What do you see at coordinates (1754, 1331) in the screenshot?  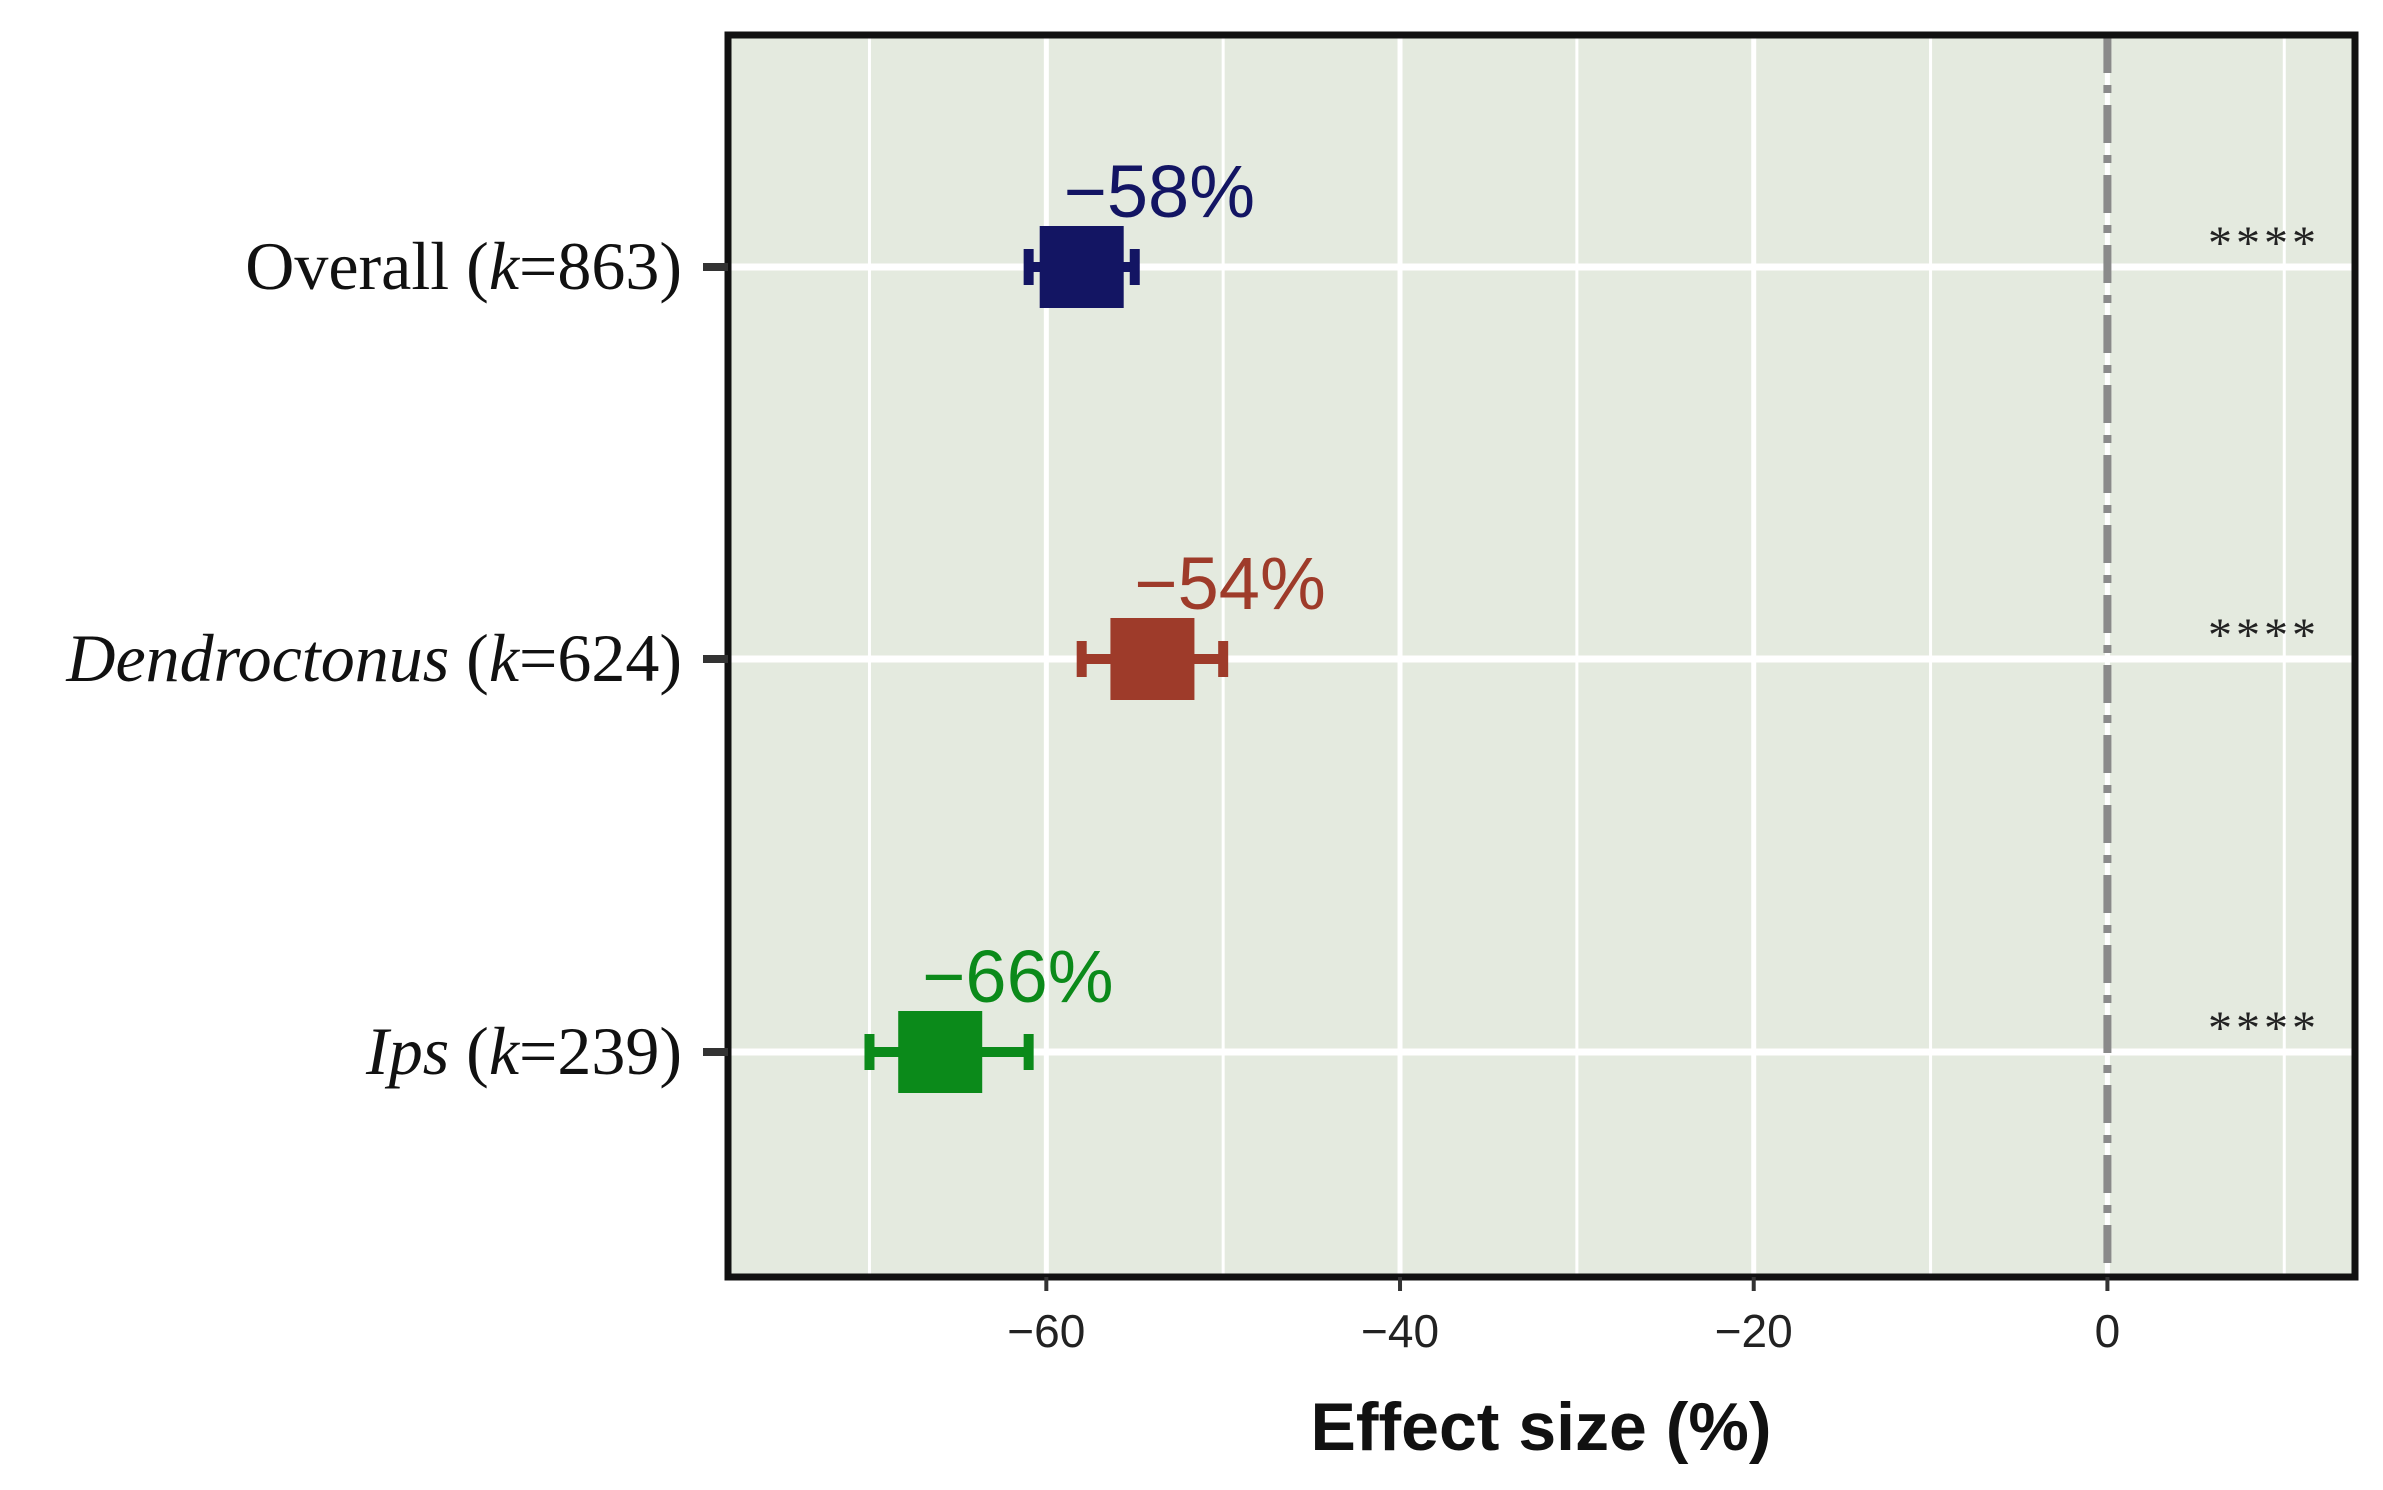 I see `x-tick-label: −20` at bounding box center [1754, 1331].